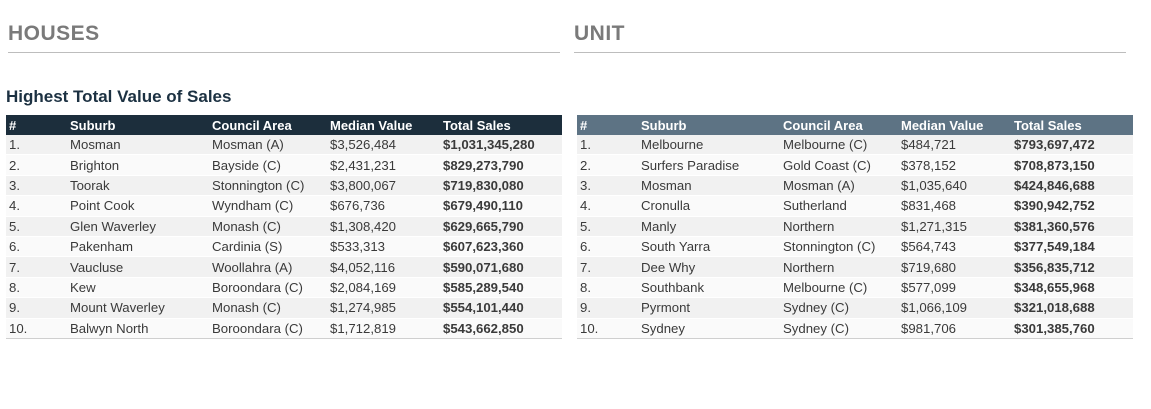 The height and width of the screenshot is (409, 1151). What do you see at coordinates (268, 247) in the screenshot?
I see `cell-council-area: Cardinia (S)` at bounding box center [268, 247].